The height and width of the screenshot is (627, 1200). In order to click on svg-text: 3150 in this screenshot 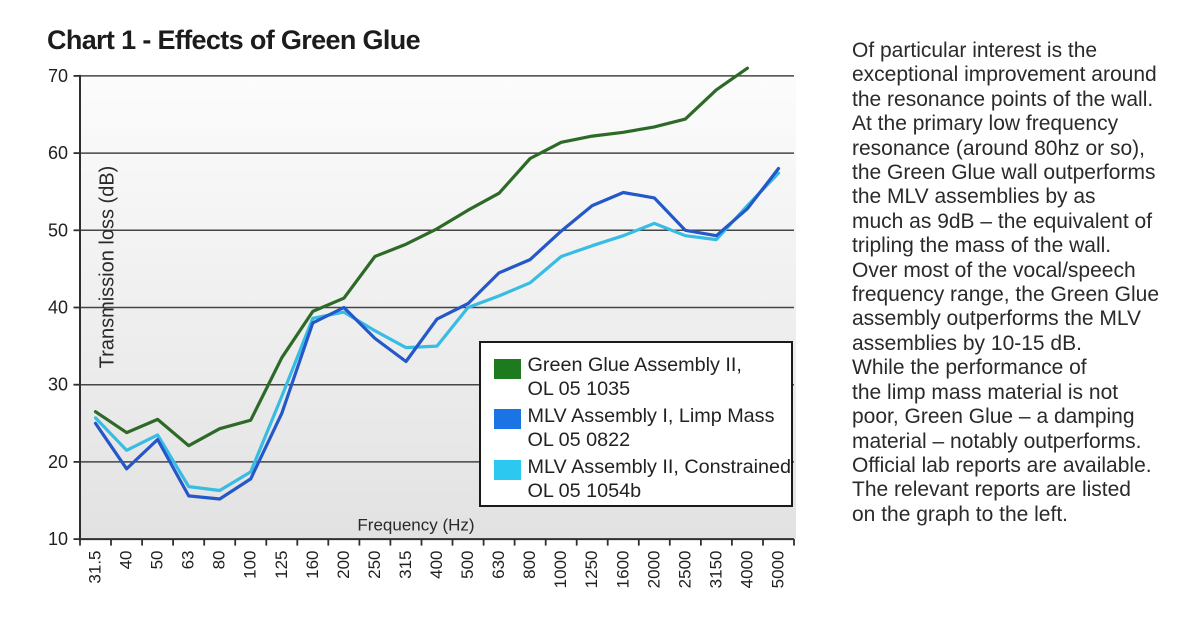, I will do `click(715, 570)`.